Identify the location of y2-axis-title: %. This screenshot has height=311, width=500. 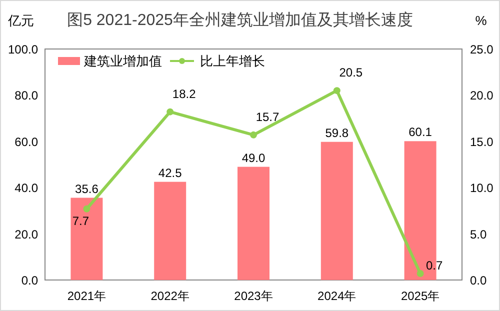
(481, 20).